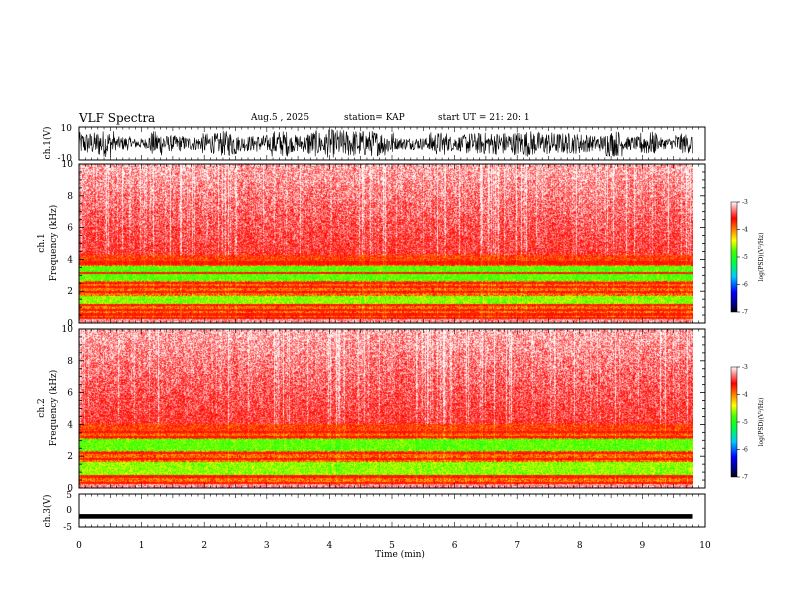  What do you see at coordinates (70, 457) in the screenshot?
I see `ch2-spectrogram-ytick-label: 2` at bounding box center [70, 457].